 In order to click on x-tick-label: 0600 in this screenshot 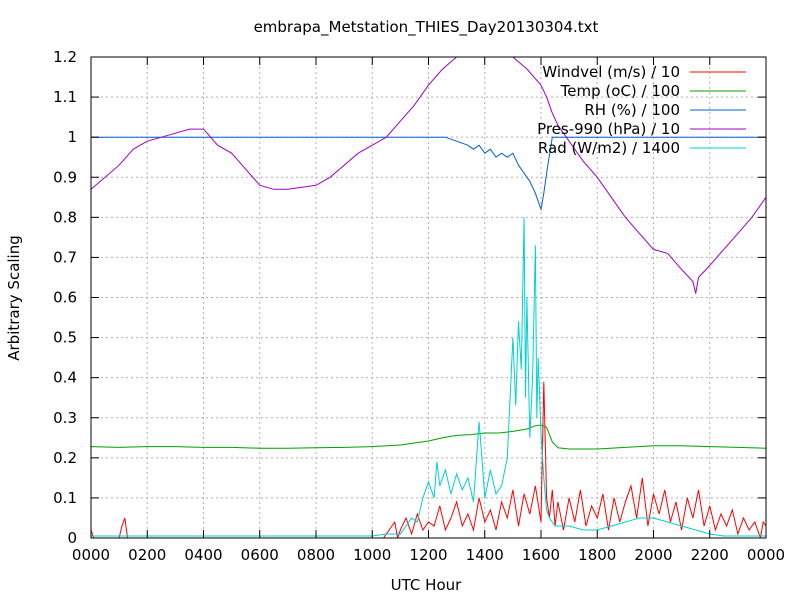, I will do `click(260, 555)`.